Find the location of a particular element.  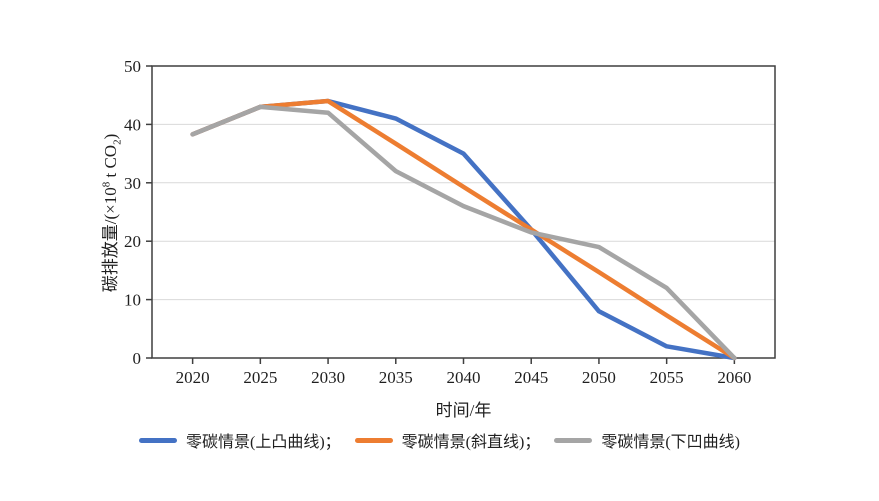

legend-item-concave: 零碳情景(下凹曲线) is located at coordinates (647, 440).